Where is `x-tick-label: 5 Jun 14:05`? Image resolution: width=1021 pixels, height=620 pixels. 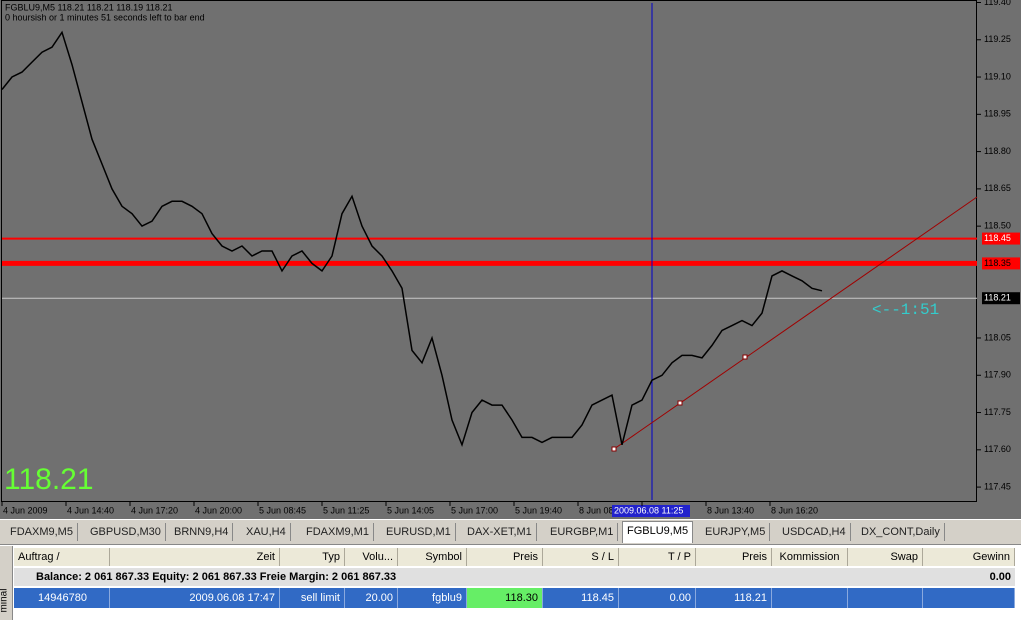 x-tick-label: 5 Jun 14:05 is located at coordinates (410, 510).